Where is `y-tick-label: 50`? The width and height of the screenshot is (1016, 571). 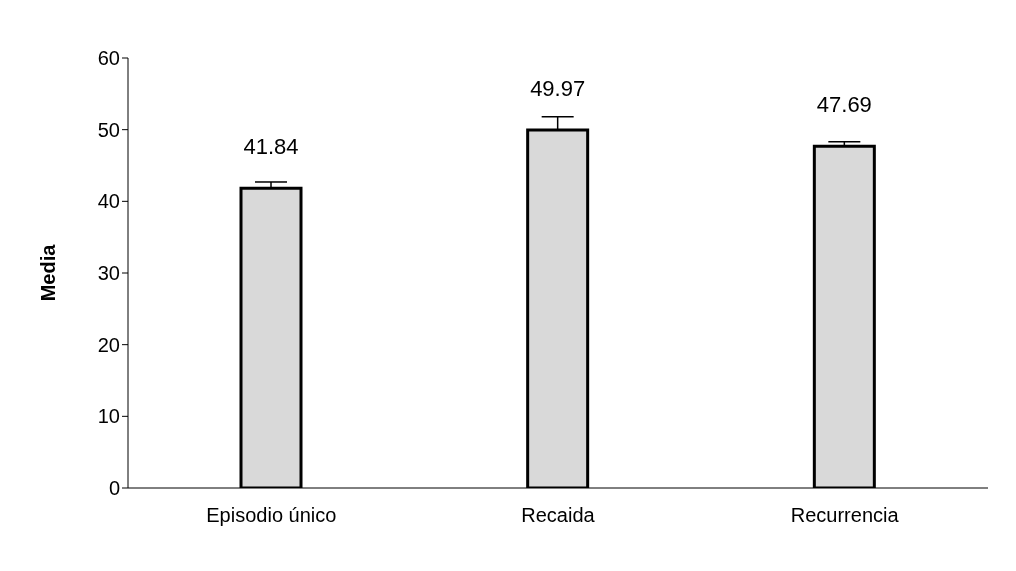 y-tick-label: 50 is located at coordinates (108, 129).